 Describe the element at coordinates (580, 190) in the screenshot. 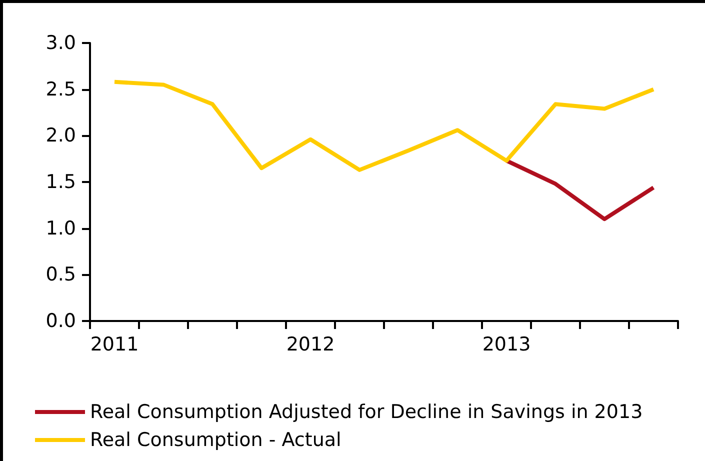

I see `line-series` at that location.